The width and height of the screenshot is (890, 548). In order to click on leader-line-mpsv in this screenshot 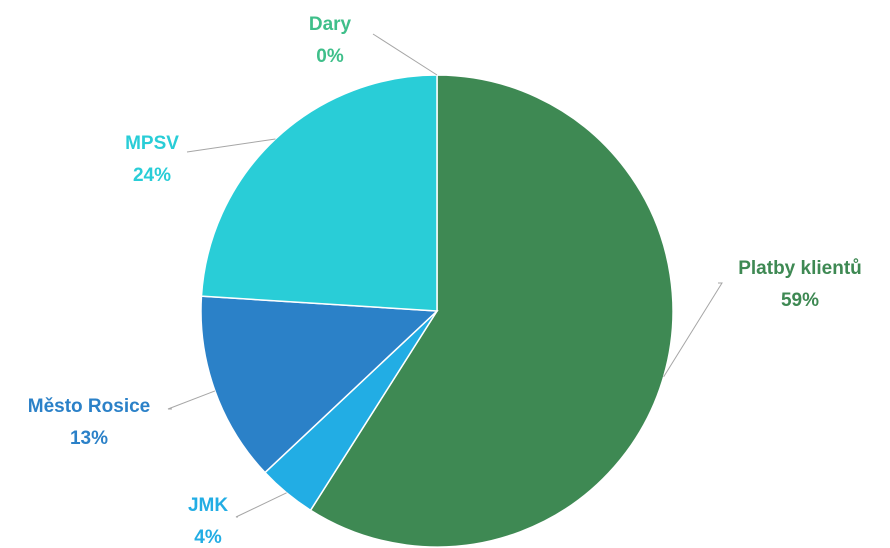, I will do `click(231, 145)`.